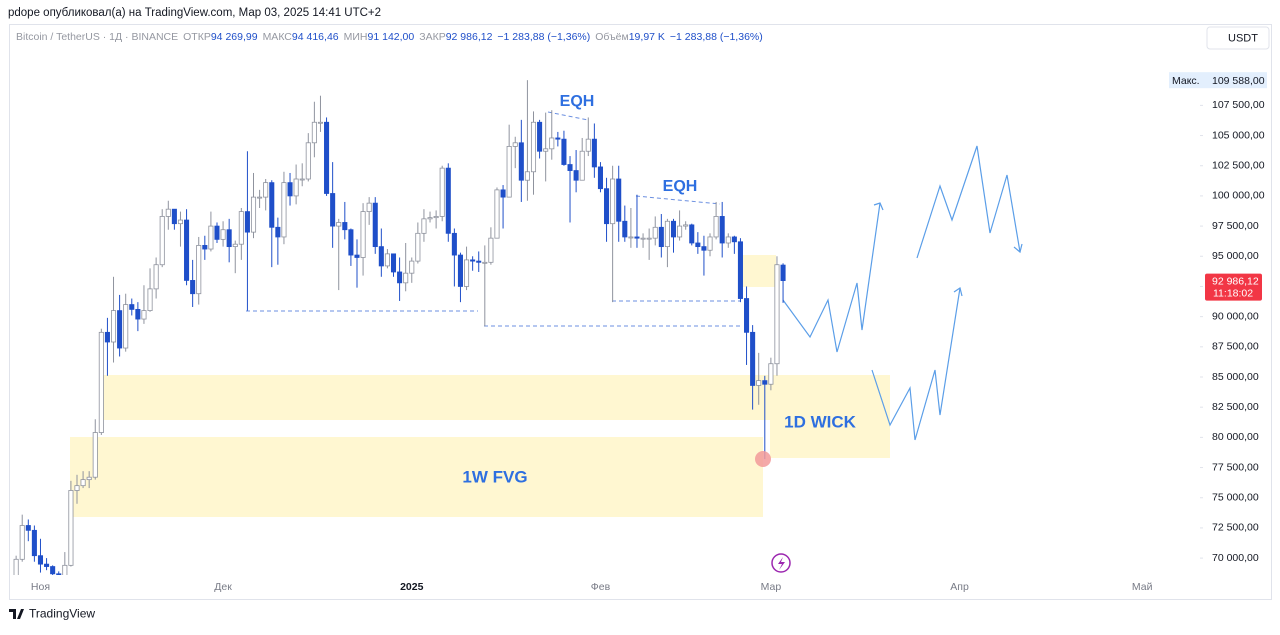 The image size is (1280, 635). What do you see at coordinates (820, 421) in the screenshot?
I see `annotation: 1D WICK` at bounding box center [820, 421].